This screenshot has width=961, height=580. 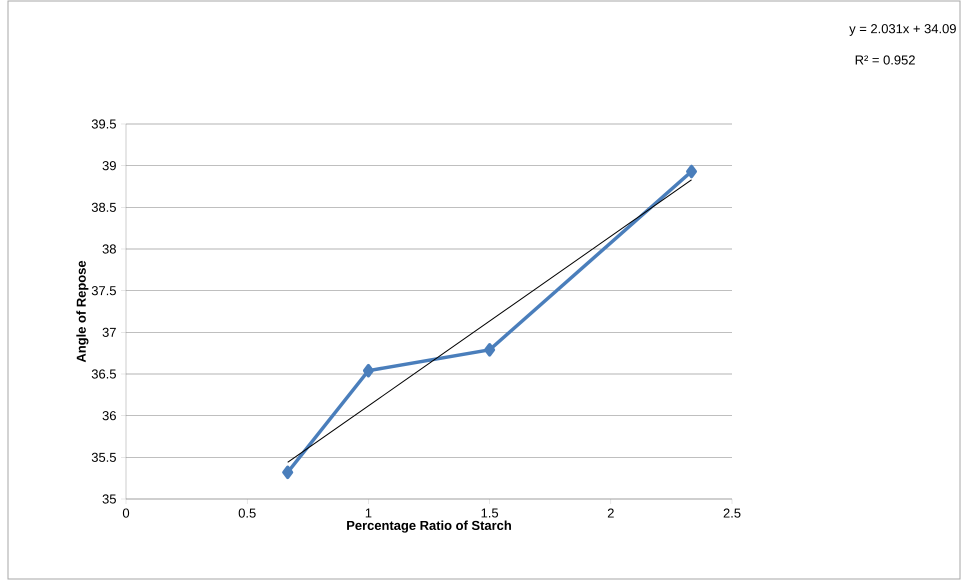 What do you see at coordinates (126, 513) in the screenshot?
I see `x-tick-label: 0` at bounding box center [126, 513].